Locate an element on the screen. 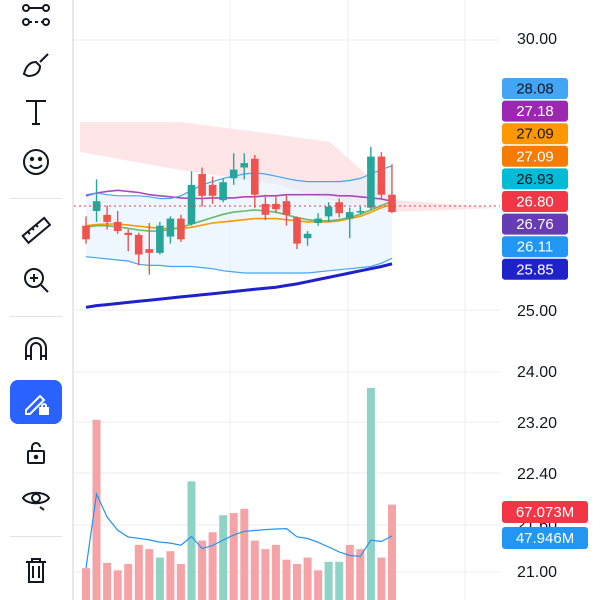 The image size is (600, 600). ichimoku-cloud is located at coordinates (290, 167).